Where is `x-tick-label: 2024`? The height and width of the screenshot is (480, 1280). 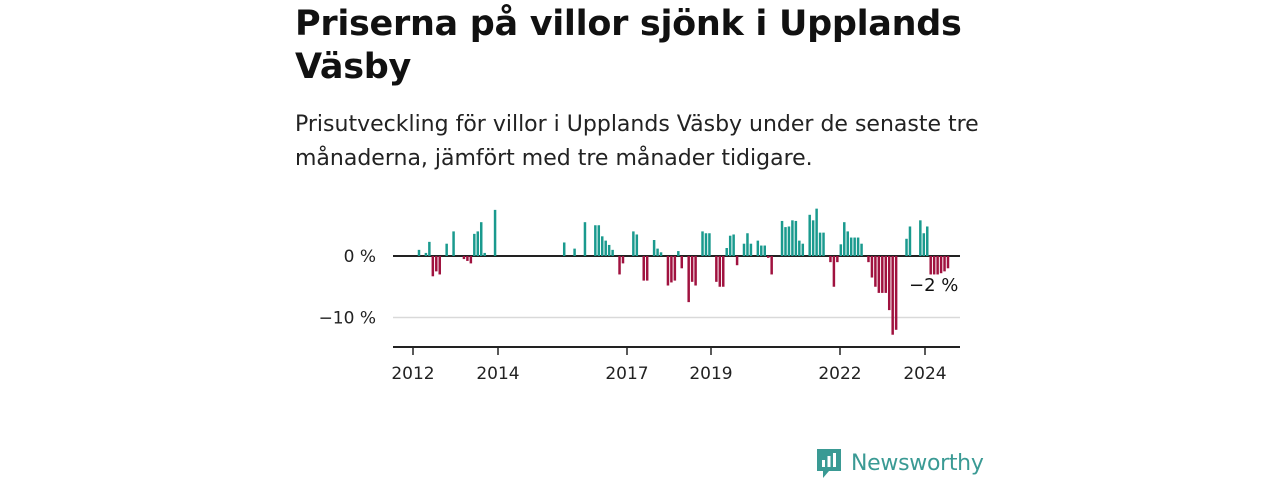
x-tick-label: 2024 is located at coordinates (924, 374).